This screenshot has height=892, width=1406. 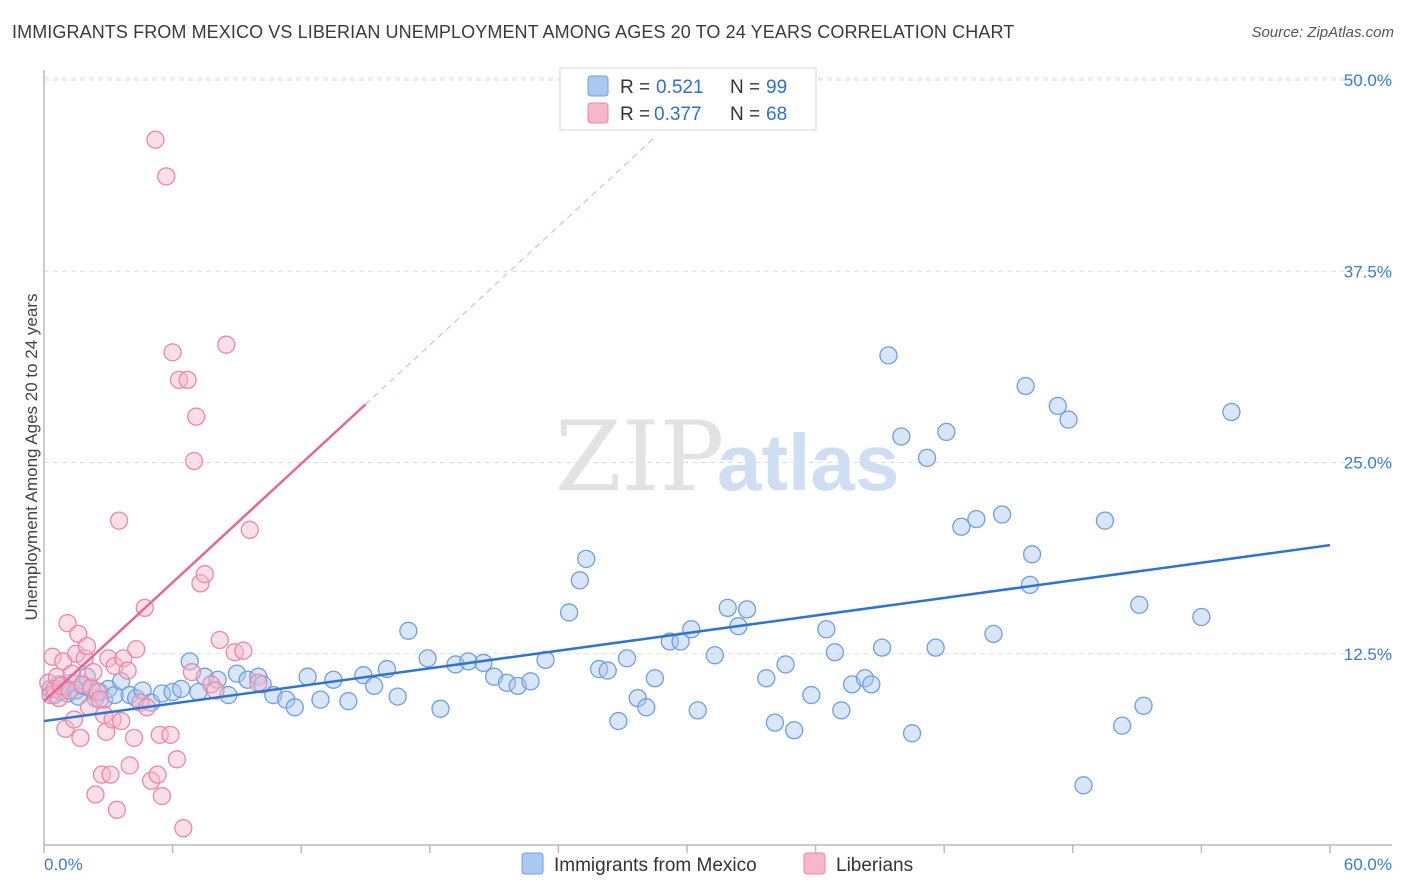 I want to click on watermark-atlas: atlas, so click(x=808, y=462).